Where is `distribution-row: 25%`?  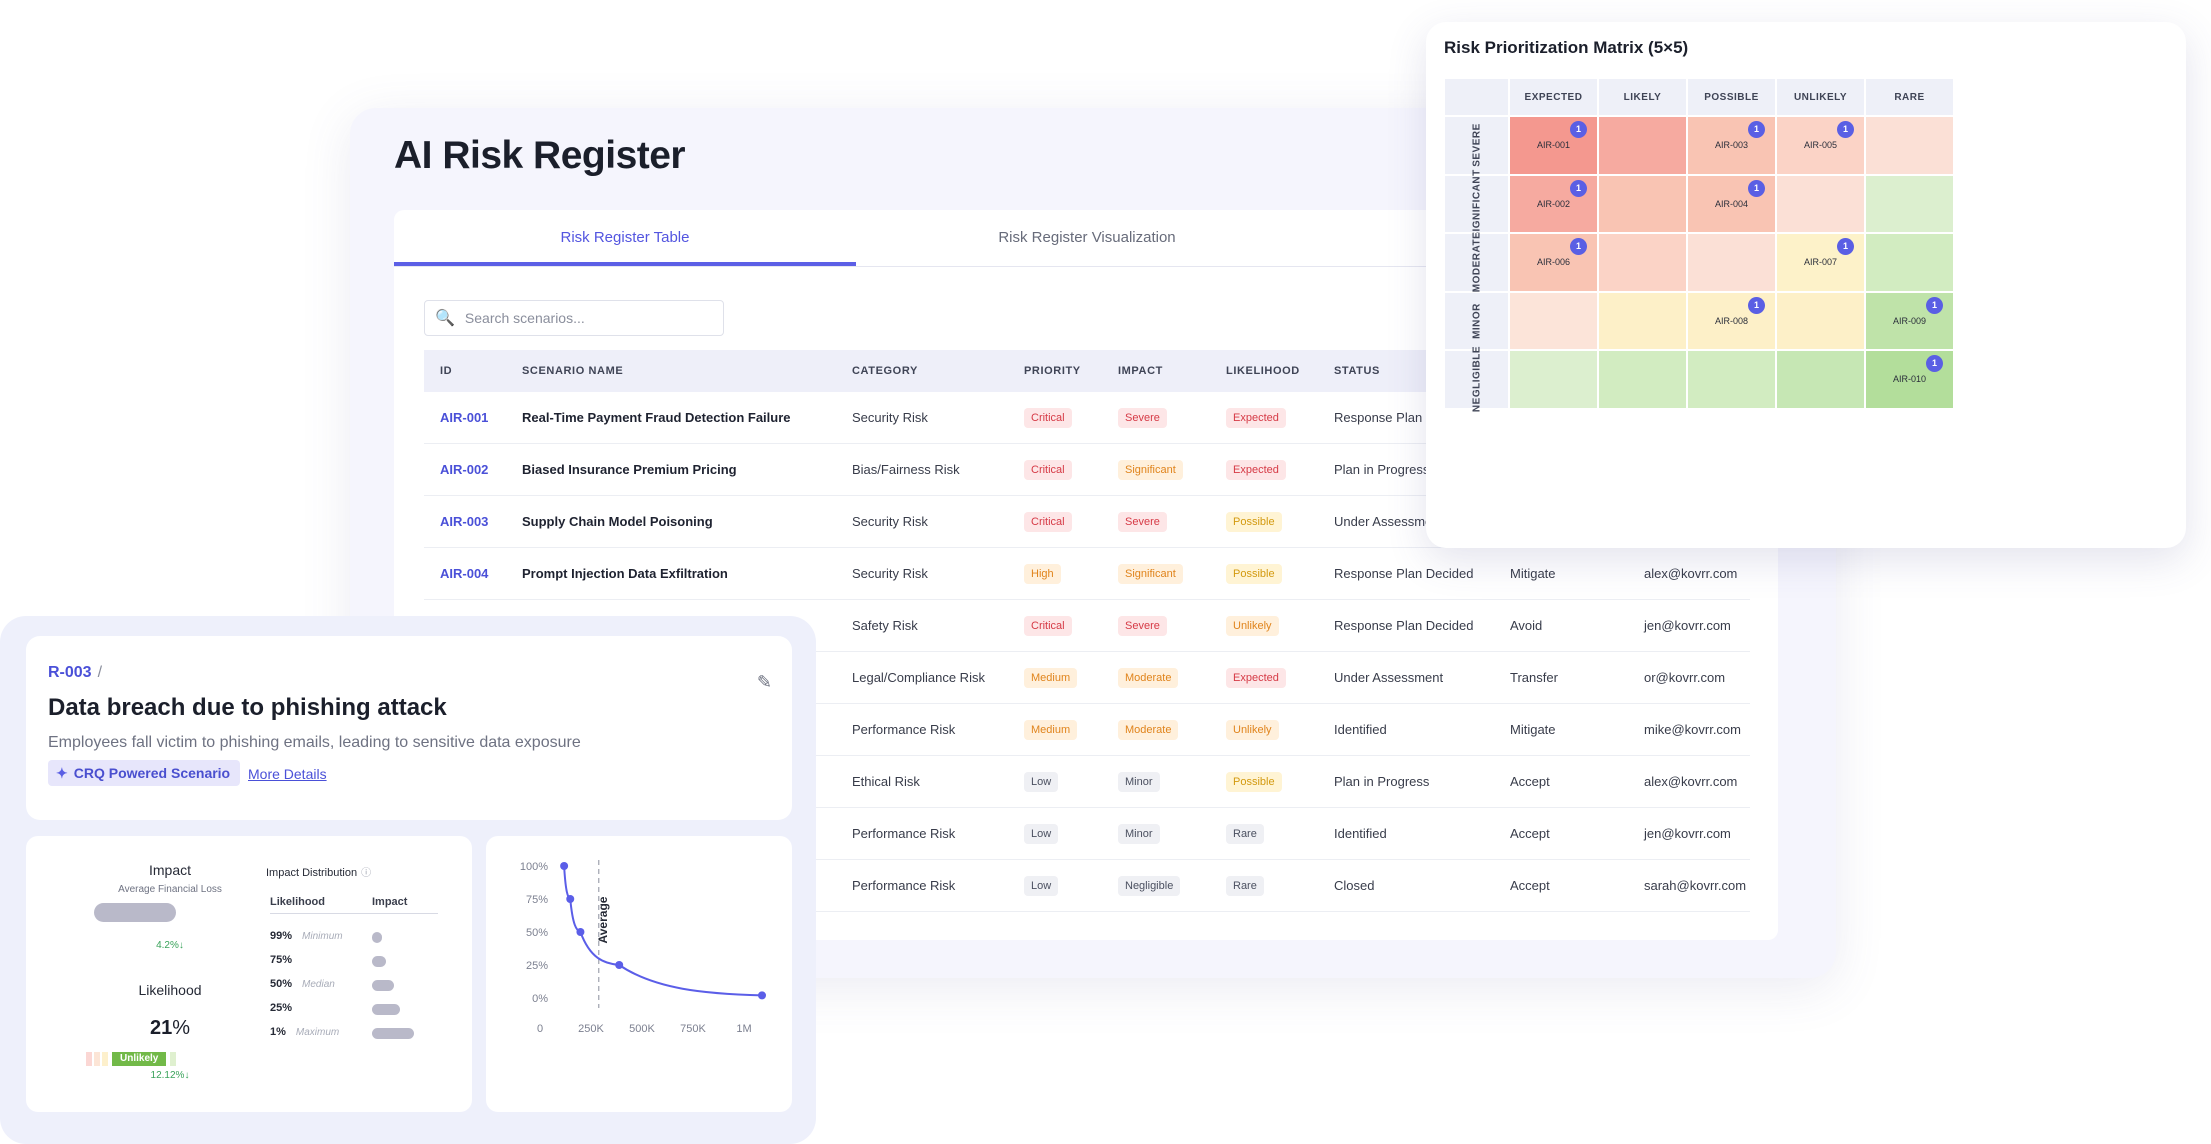
distribution-row: 25% is located at coordinates (281, 1008).